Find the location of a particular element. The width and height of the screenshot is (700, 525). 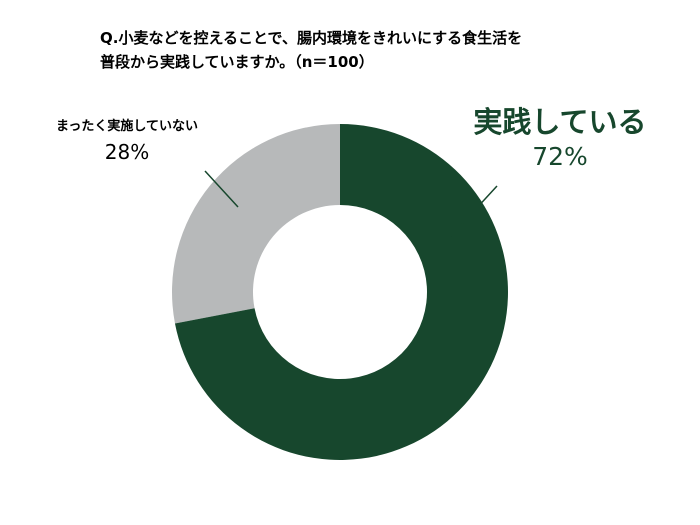

donut-segment-not-practicing is located at coordinates (255, 223).